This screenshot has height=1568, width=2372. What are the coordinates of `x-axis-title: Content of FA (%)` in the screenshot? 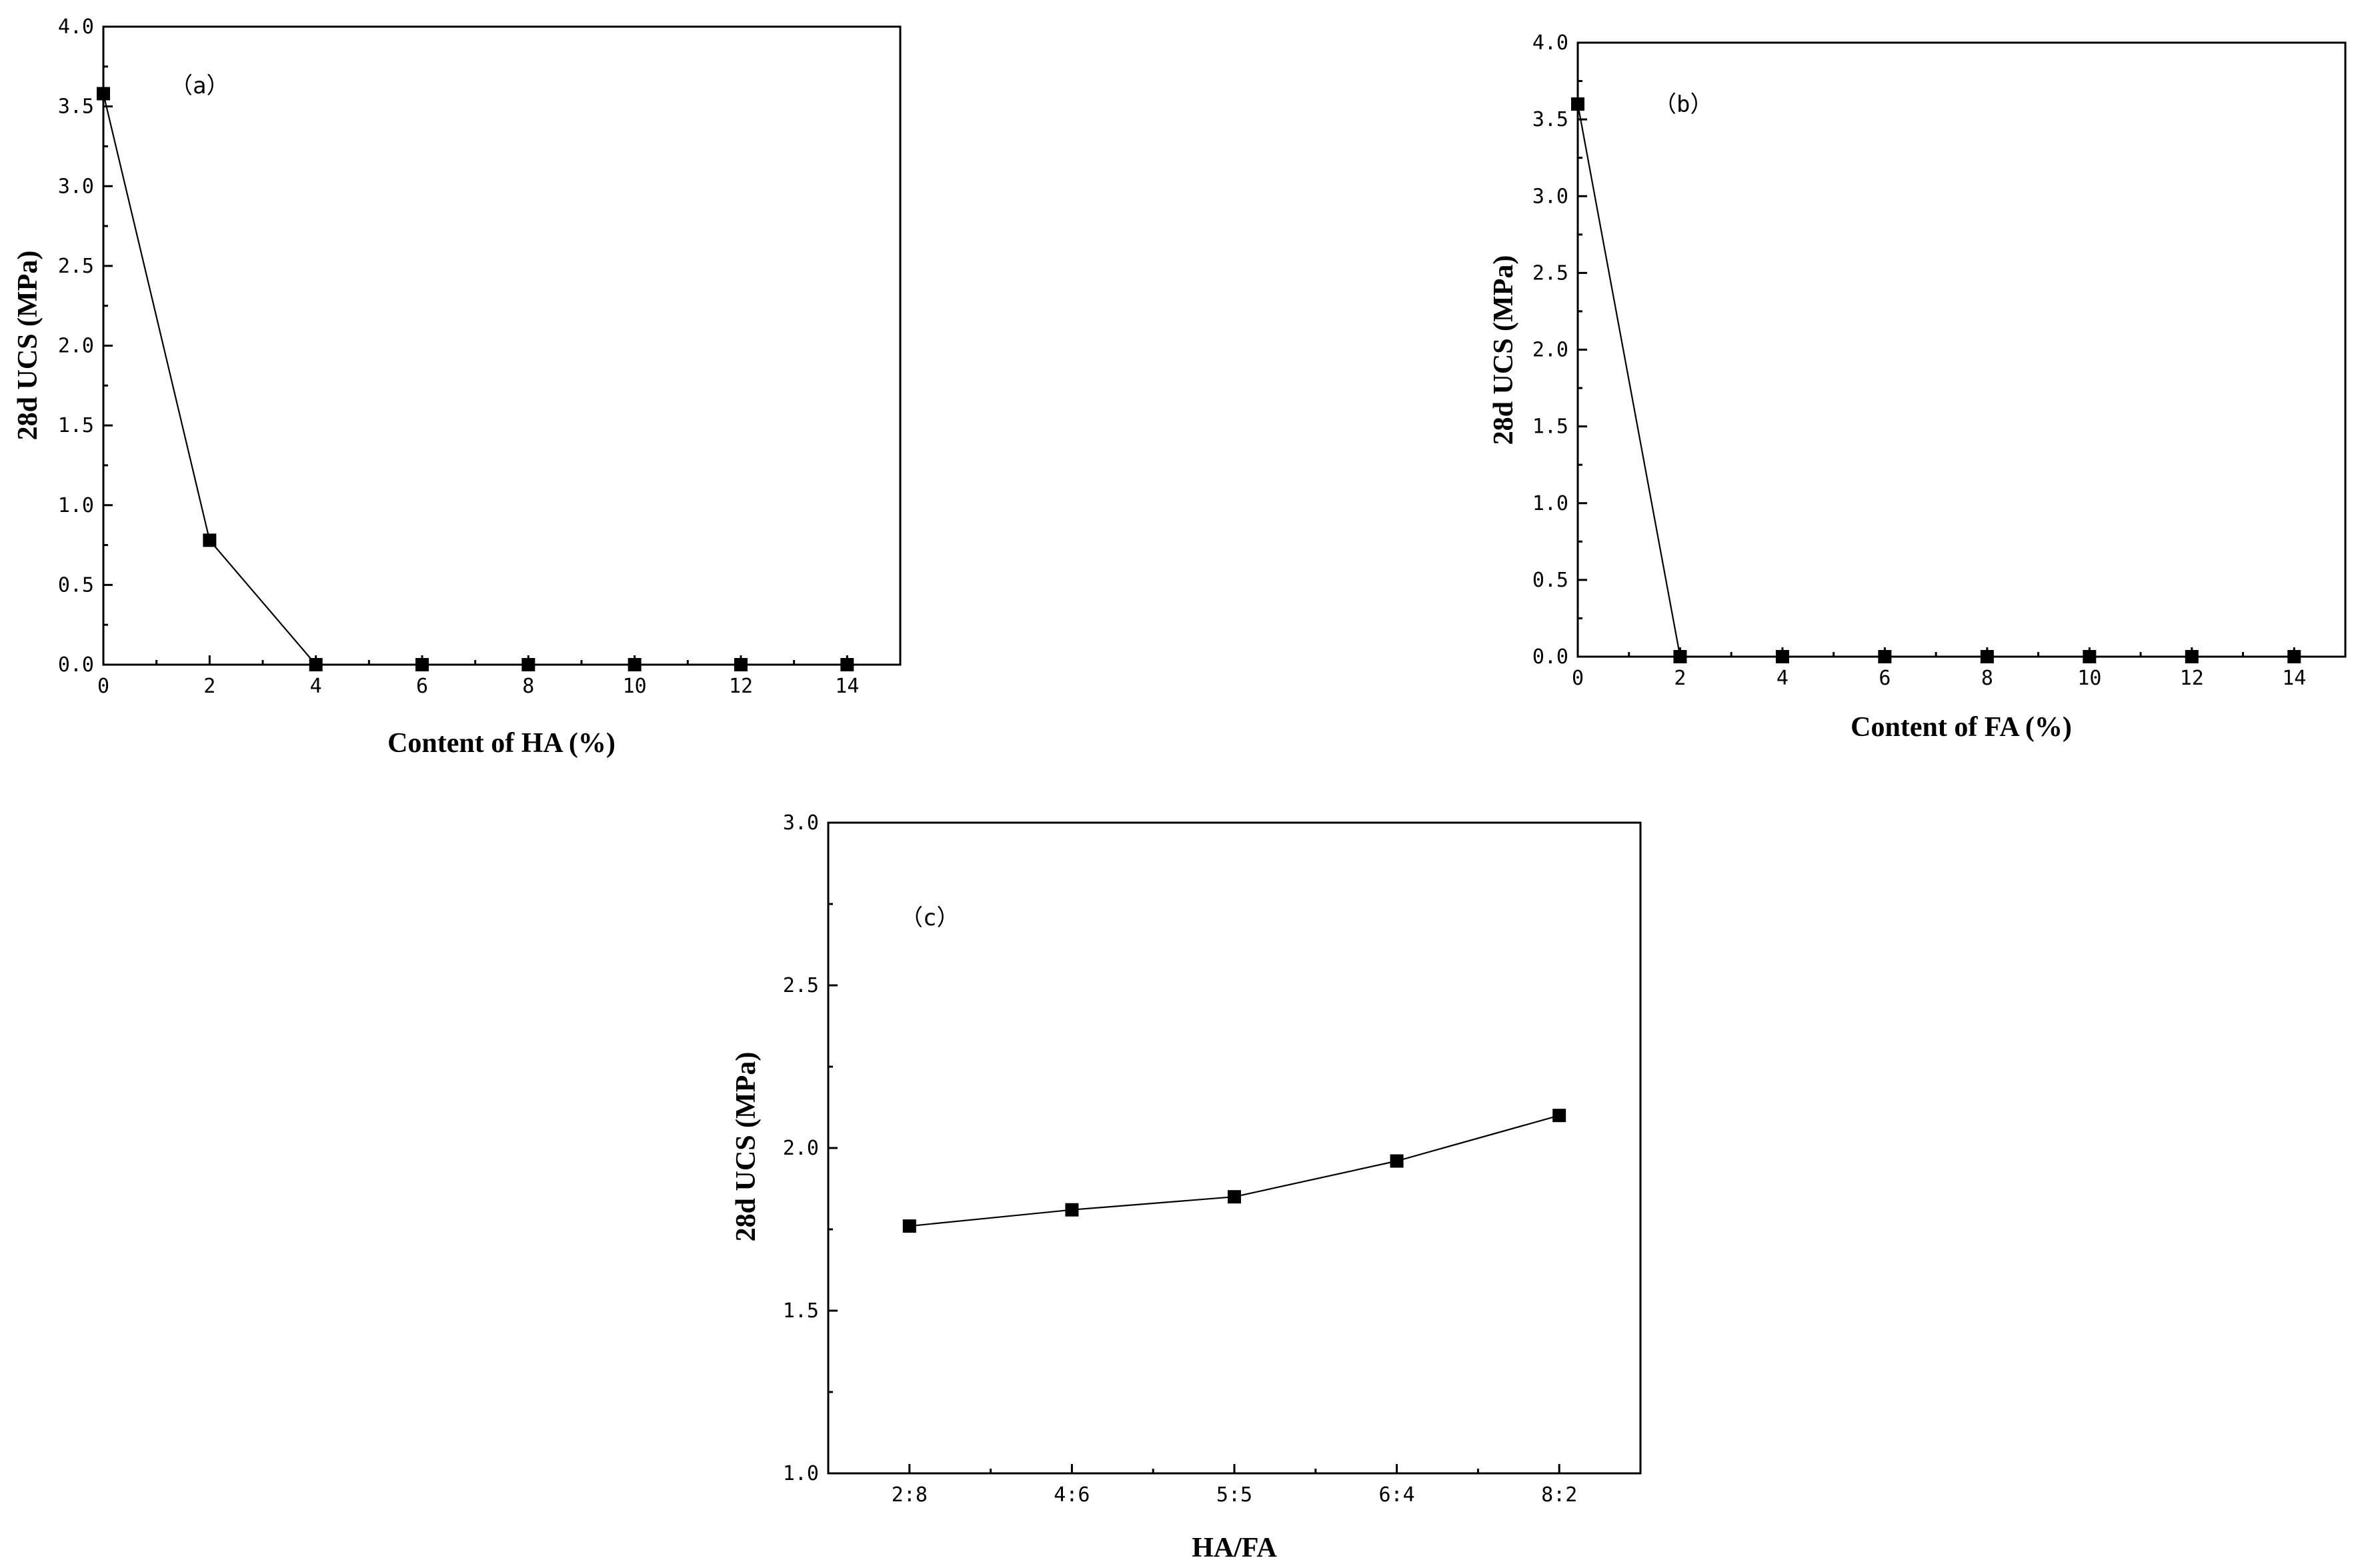 It's located at (1962, 727).